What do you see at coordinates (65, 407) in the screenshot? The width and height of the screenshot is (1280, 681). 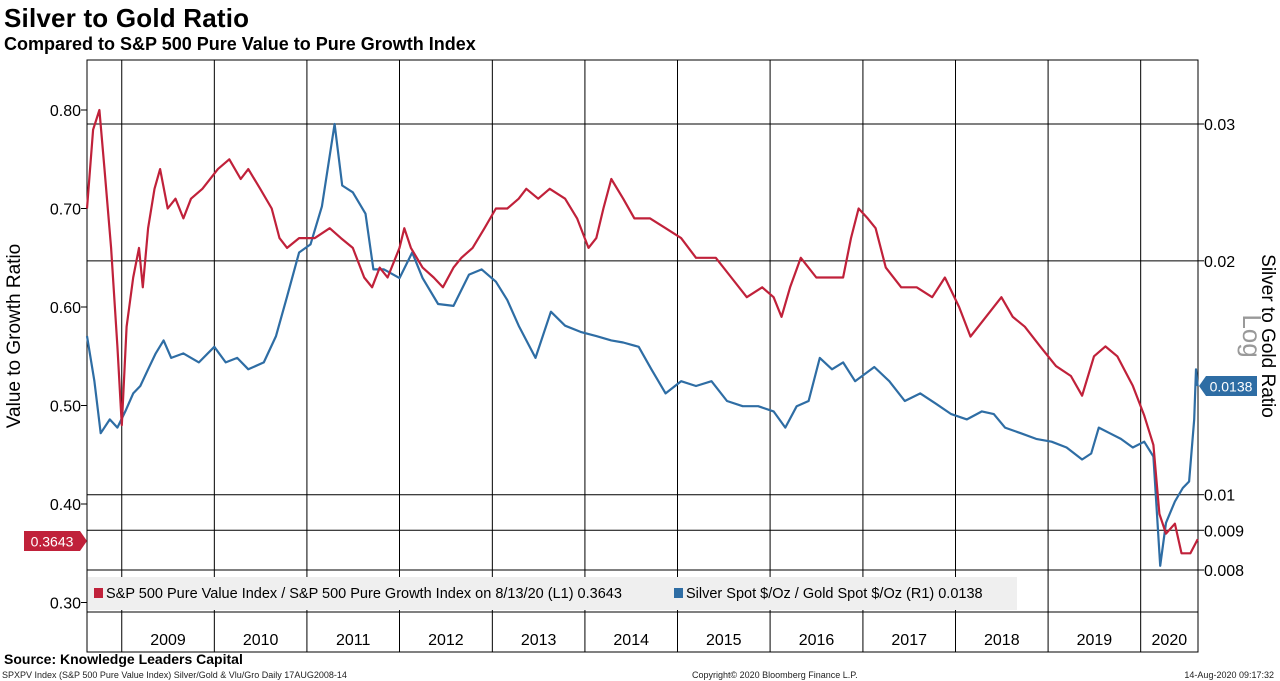 I see `left-tick-label: 0.50` at bounding box center [65, 407].